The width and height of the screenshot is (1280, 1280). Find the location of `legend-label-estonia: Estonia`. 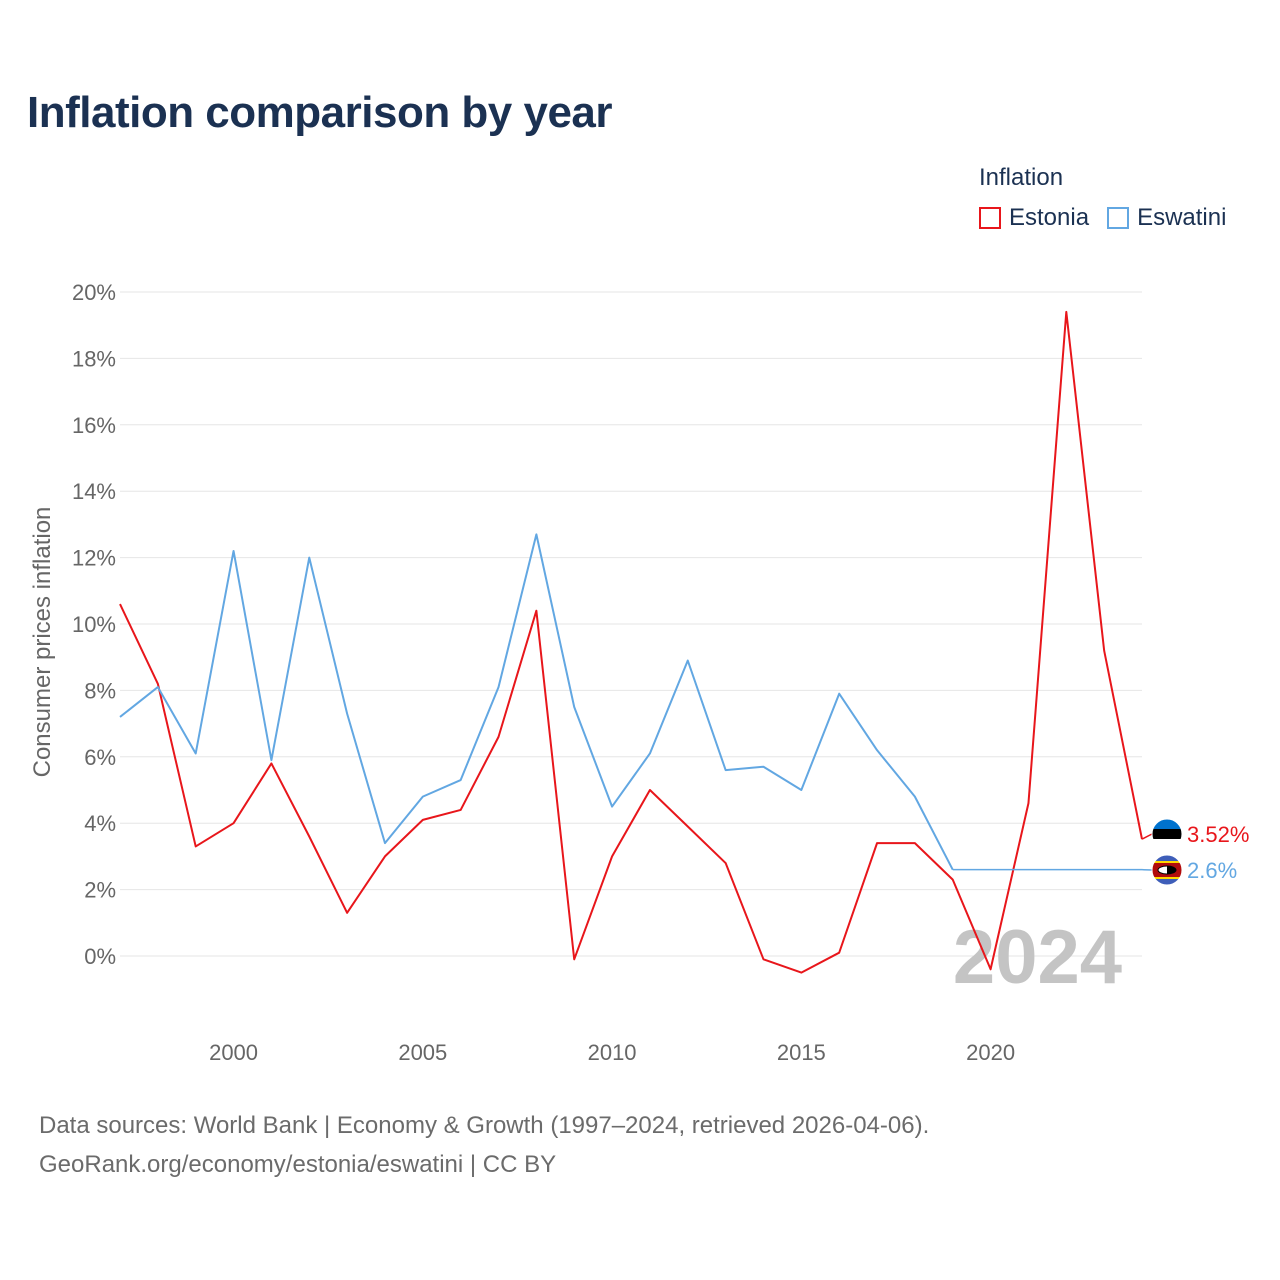

legend-label-estonia: Estonia is located at coordinates (1049, 217).